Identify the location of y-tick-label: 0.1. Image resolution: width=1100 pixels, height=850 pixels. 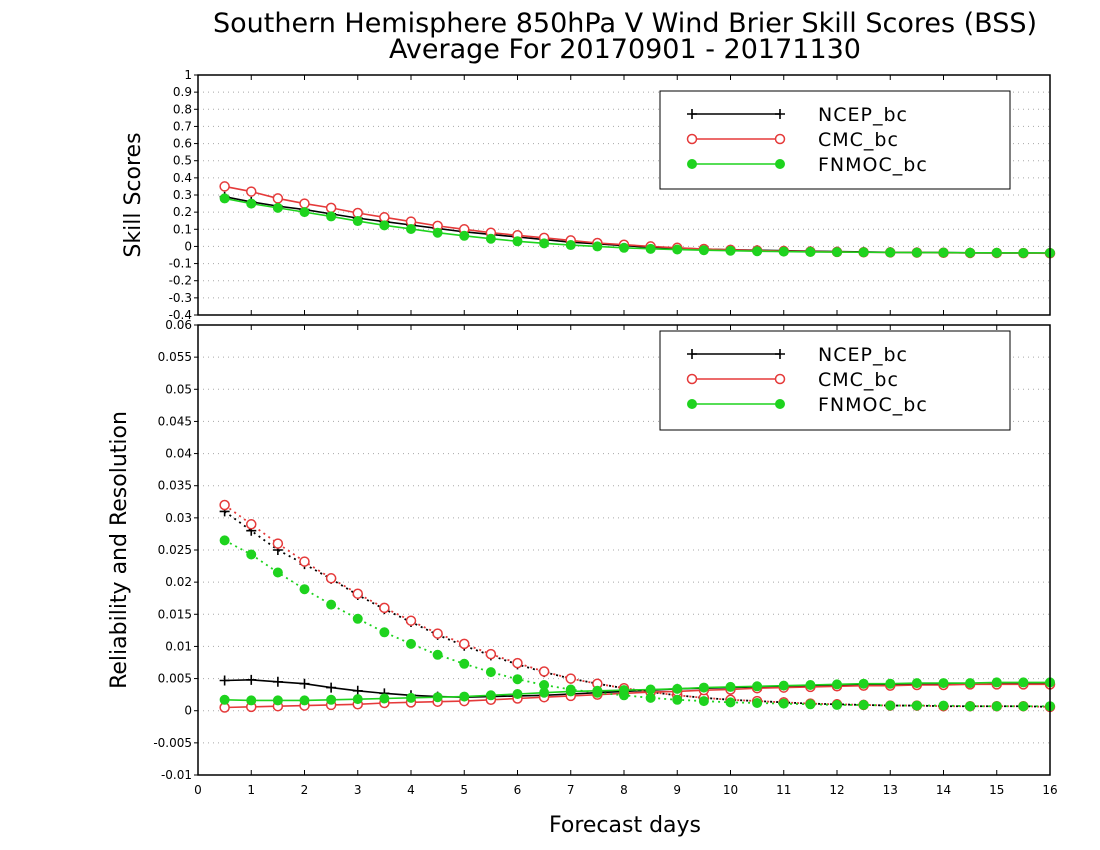
(182, 229).